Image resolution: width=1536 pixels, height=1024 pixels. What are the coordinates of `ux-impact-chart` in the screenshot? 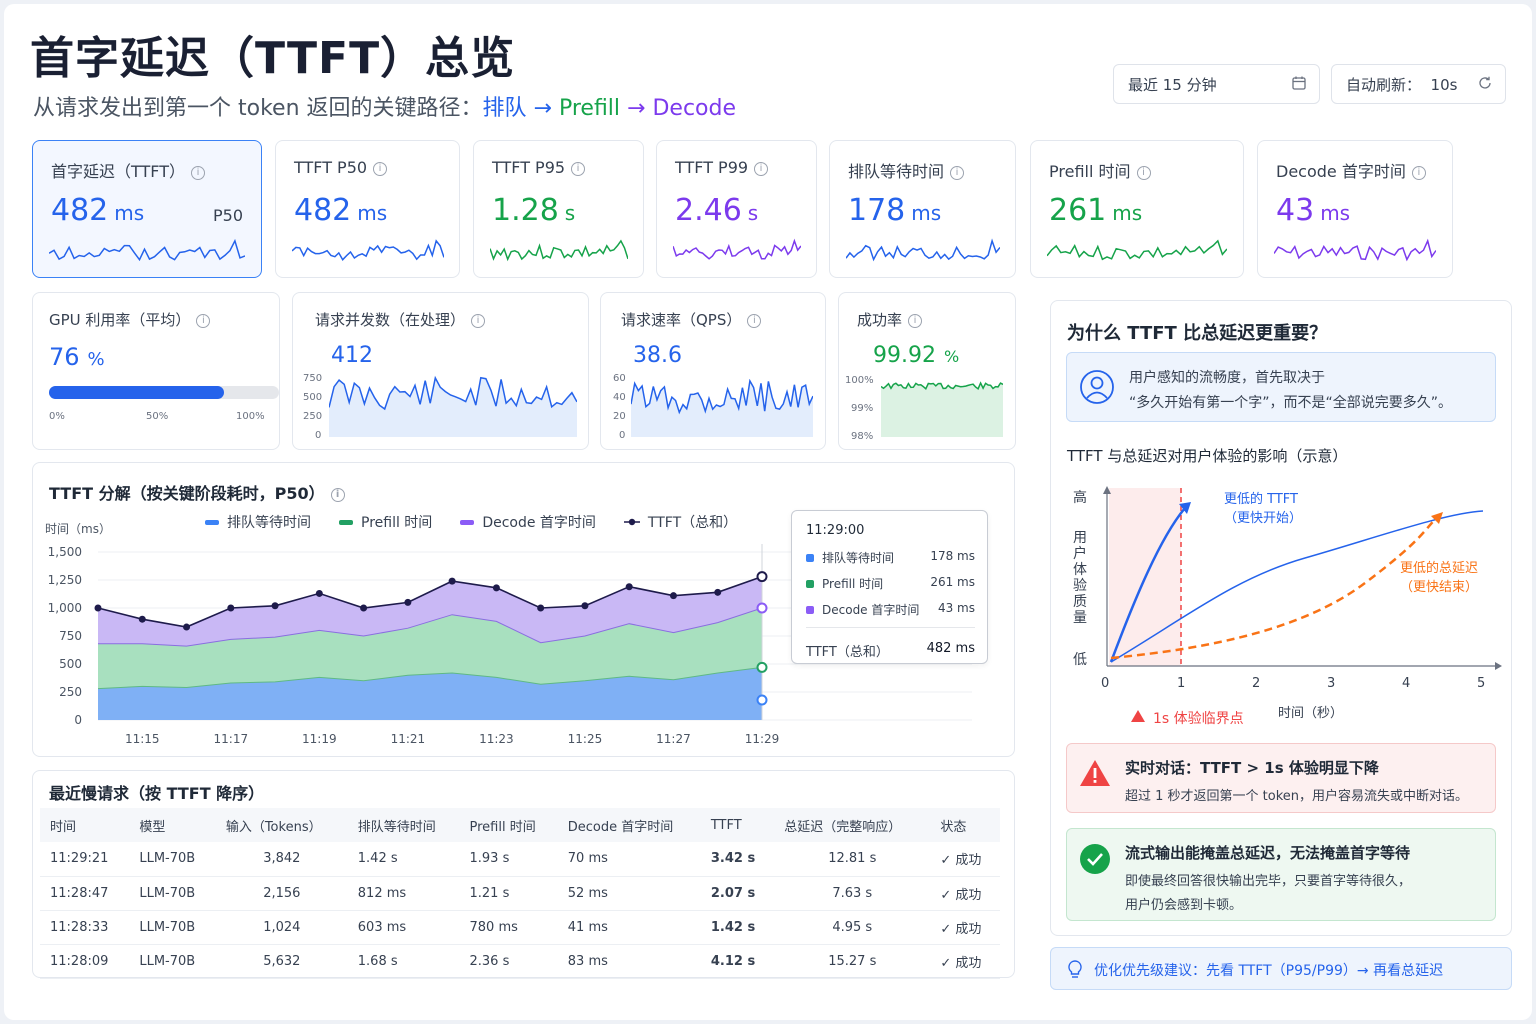 It's located at (1302, 604).